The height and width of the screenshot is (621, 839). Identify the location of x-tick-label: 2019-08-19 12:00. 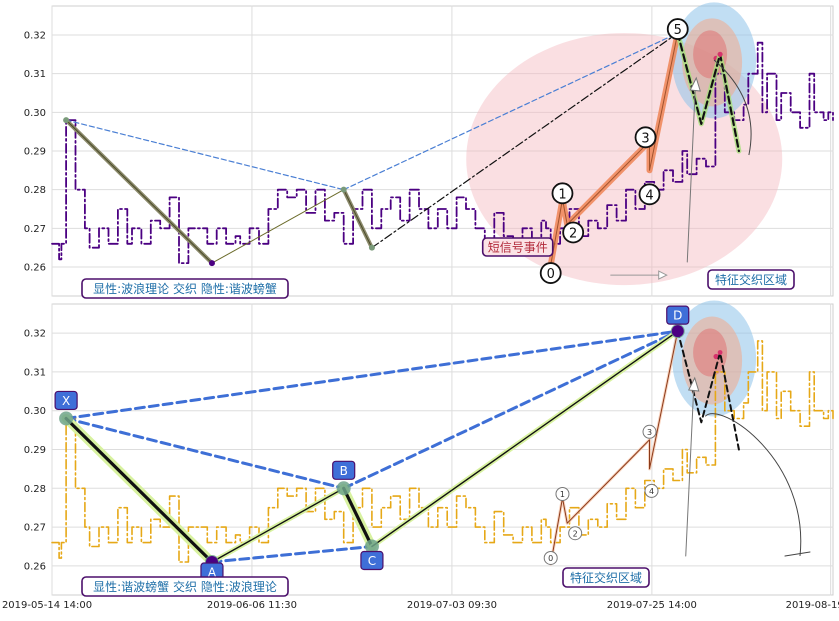
(812, 605).